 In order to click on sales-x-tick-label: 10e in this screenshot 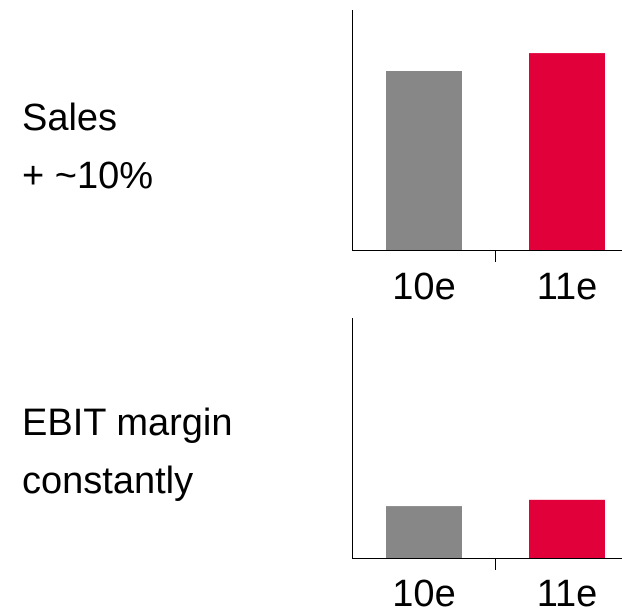, I will do `click(423, 287)`.